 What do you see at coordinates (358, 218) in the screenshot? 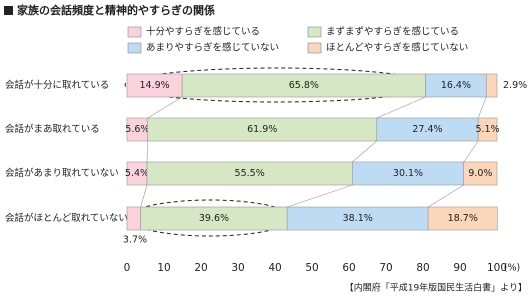
I see `value-label: 38.1%` at bounding box center [358, 218].